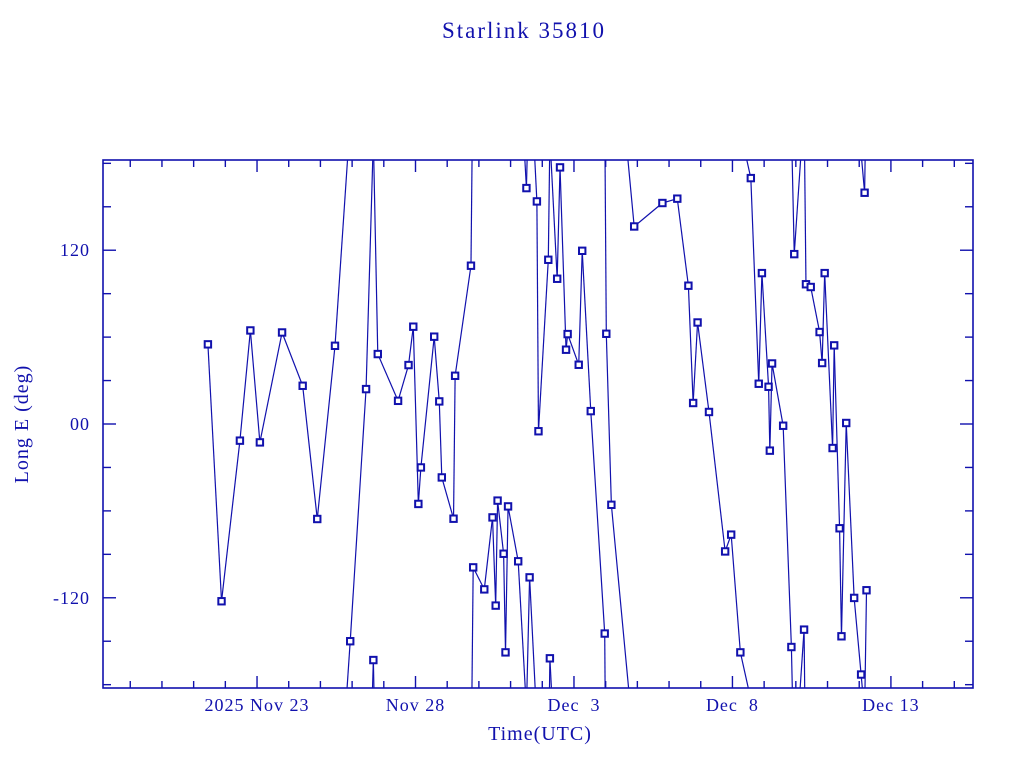  I want to click on x-tick-label: Dec 8, so click(732, 705).